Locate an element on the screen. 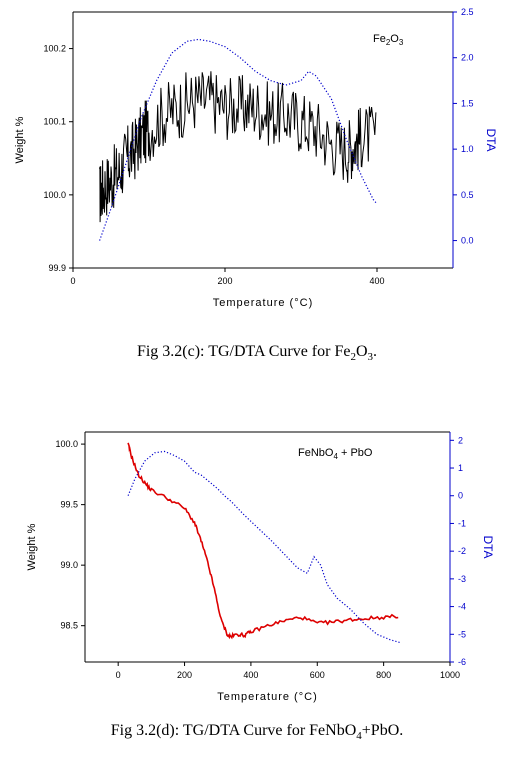  y-right-tick-label: 0 is located at coordinates (460, 496).